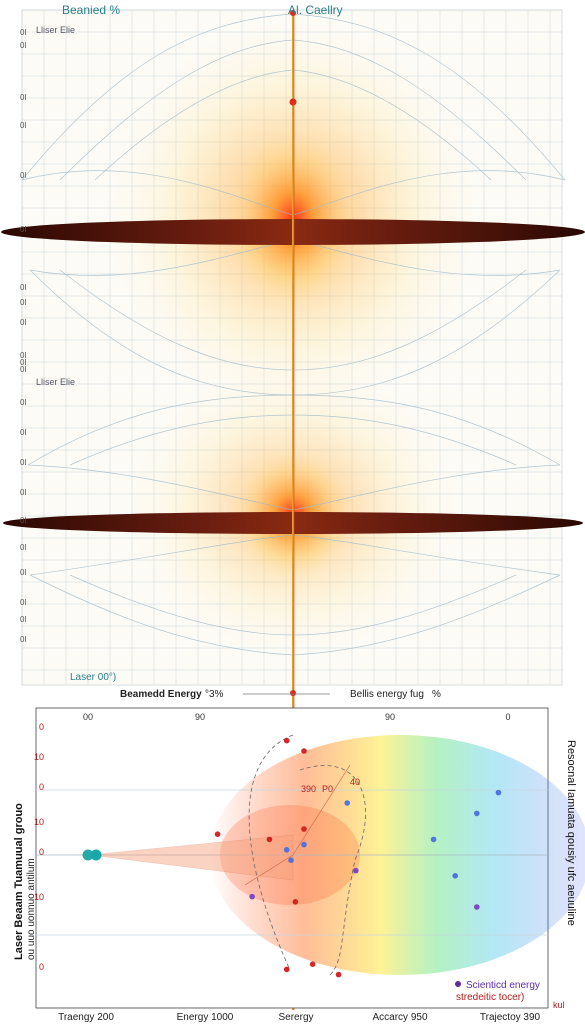  What do you see at coordinates (280, 694) in the screenshot?
I see `legend-row: Beamedd Energy °3% Bellis energy fug %` at bounding box center [280, 694].